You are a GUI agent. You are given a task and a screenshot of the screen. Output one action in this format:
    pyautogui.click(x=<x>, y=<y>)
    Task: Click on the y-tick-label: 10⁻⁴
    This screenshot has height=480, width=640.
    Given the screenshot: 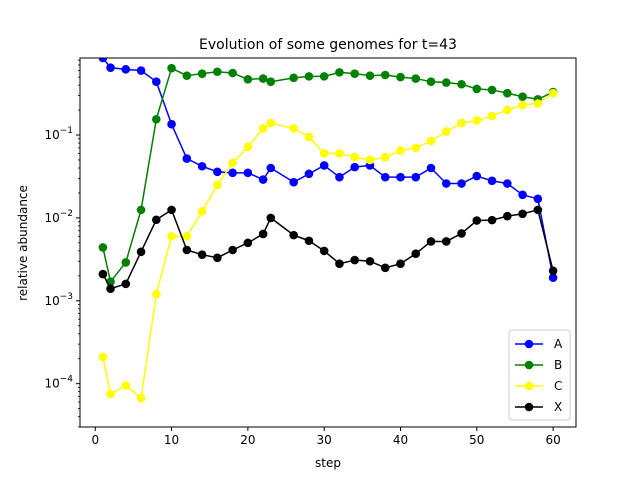 What is the action you would take?
    pyautogui.click(x=58, y=383)
    